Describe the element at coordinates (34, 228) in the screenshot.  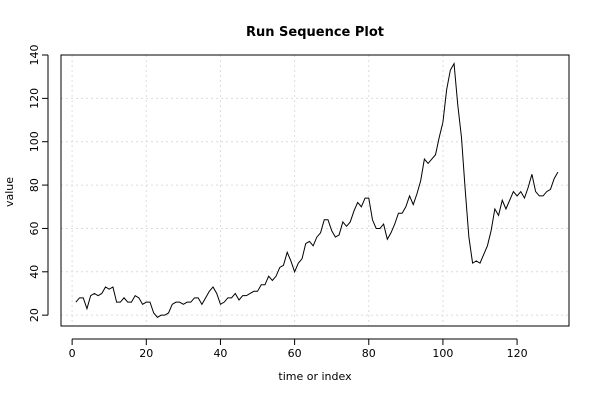
I see `y-tick-label: 60` at that location.